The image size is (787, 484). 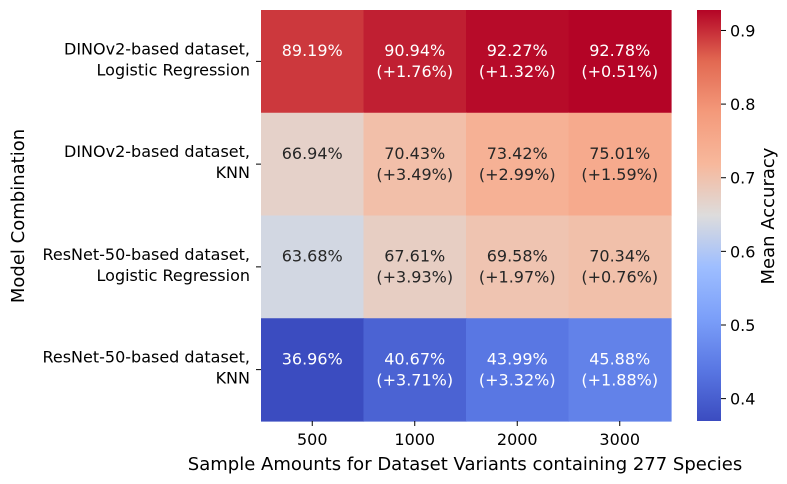 I want to click on colorbar-ticks: 0.4 0.5 0.6 0.7 0.8 0.9, so click(x=738, y=215).